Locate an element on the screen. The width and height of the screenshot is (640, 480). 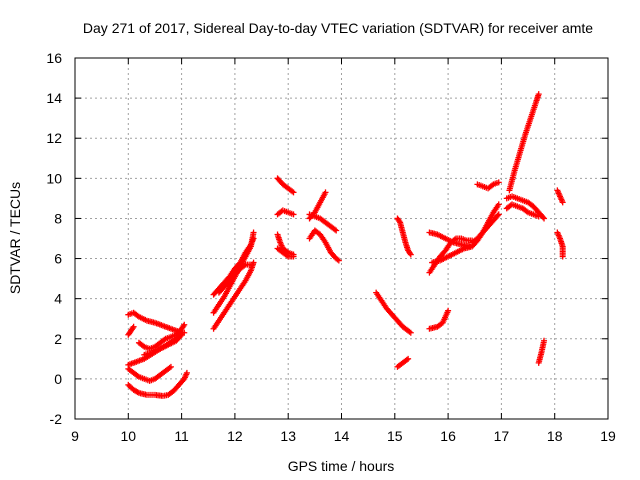
x-tick-label: 14 is located at coordinates (342, 436).